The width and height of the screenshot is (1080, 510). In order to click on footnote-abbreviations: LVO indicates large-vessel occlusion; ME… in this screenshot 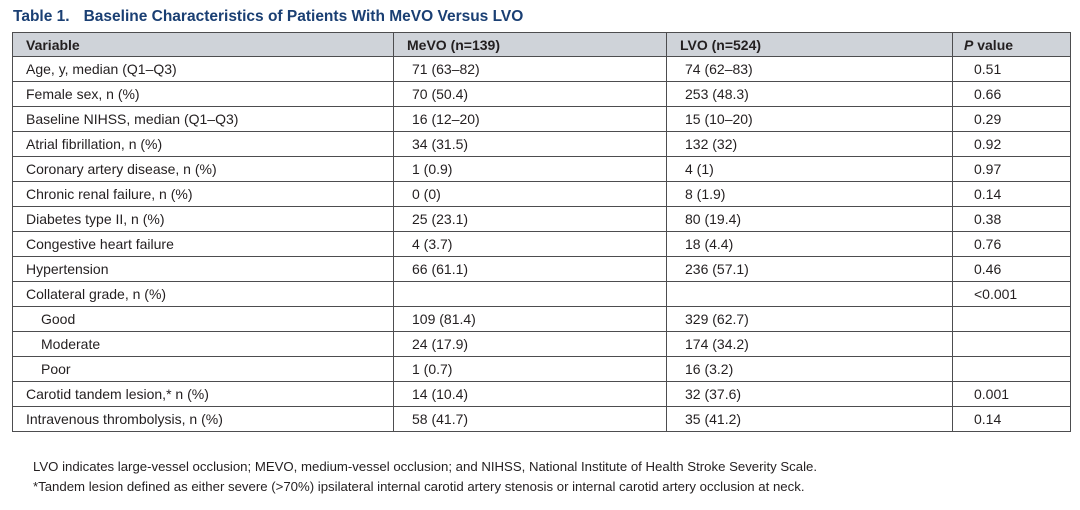, I will do `click(425, 466)`.